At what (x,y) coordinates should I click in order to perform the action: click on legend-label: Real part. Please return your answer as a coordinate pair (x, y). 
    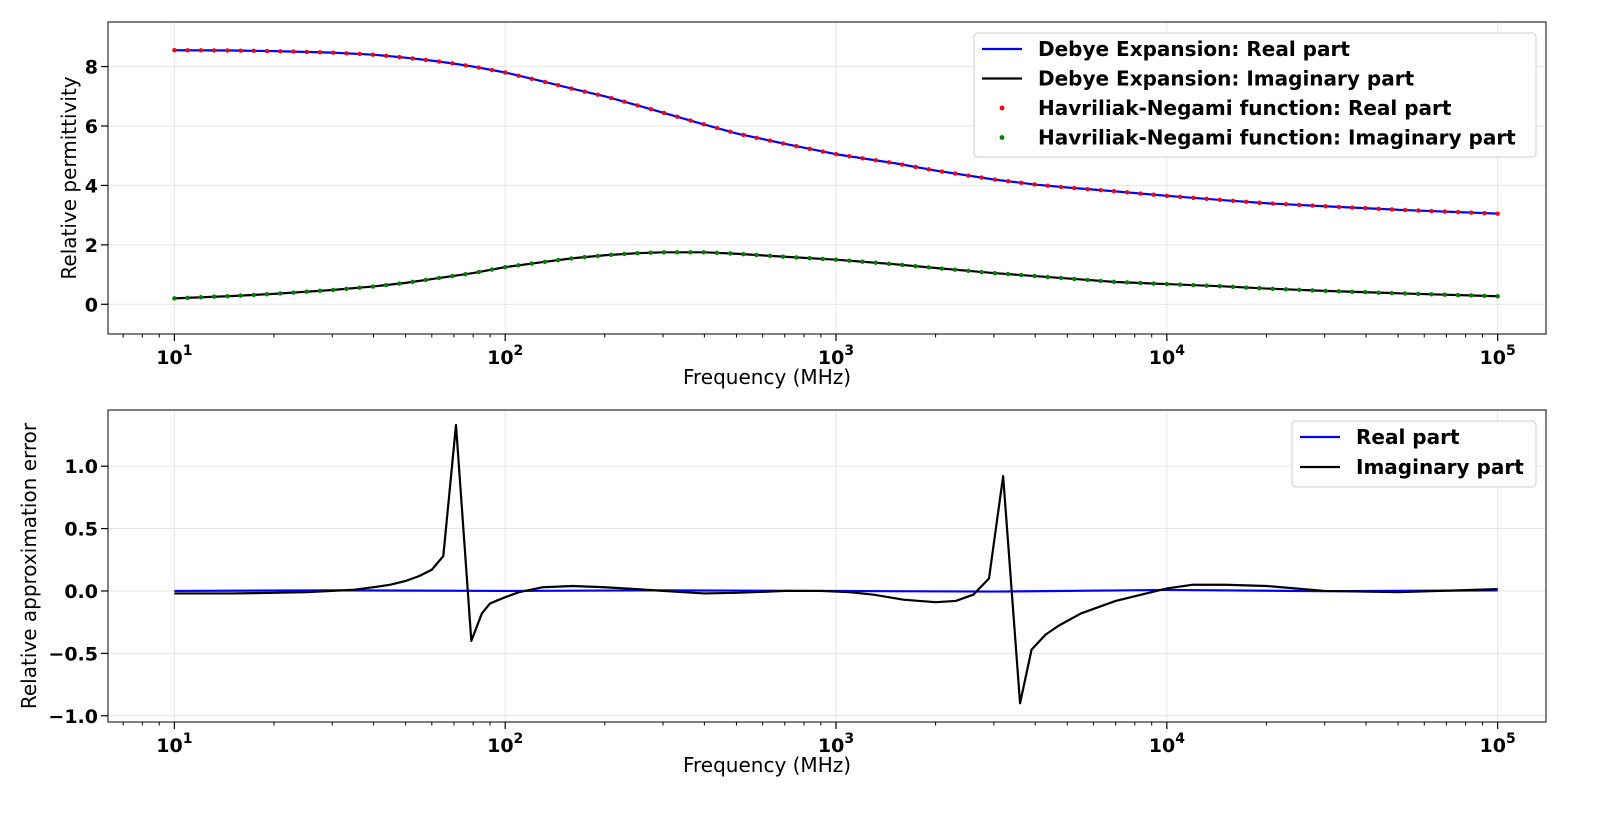
    Looking at the image, I should click on (1408, 437).